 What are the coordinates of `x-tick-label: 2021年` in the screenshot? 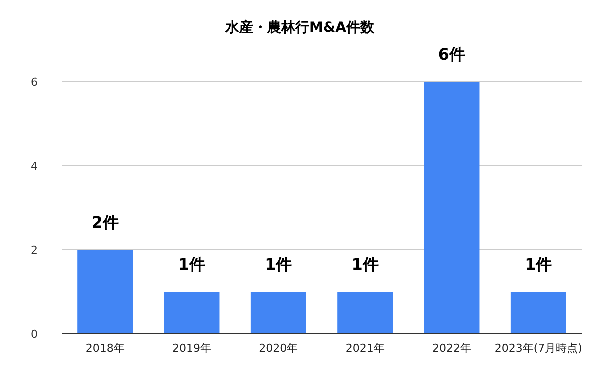 It's located at (365, 348).